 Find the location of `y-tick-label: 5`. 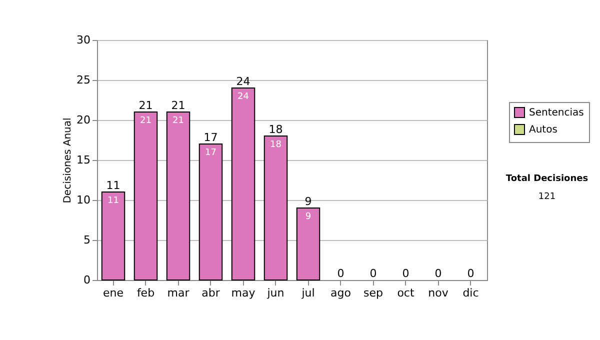

y-tick-label: 5 is located at coordinates (87, 240).